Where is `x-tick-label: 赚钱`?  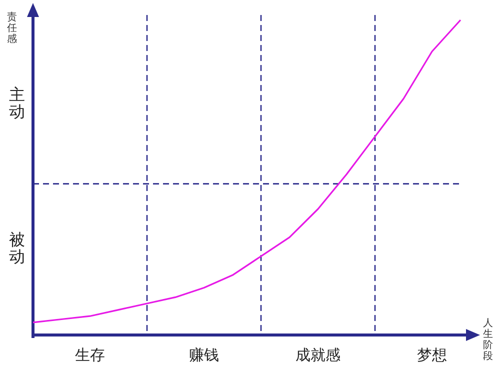 x-tick-label: 赚钱 is located at coordinates (204, 355).